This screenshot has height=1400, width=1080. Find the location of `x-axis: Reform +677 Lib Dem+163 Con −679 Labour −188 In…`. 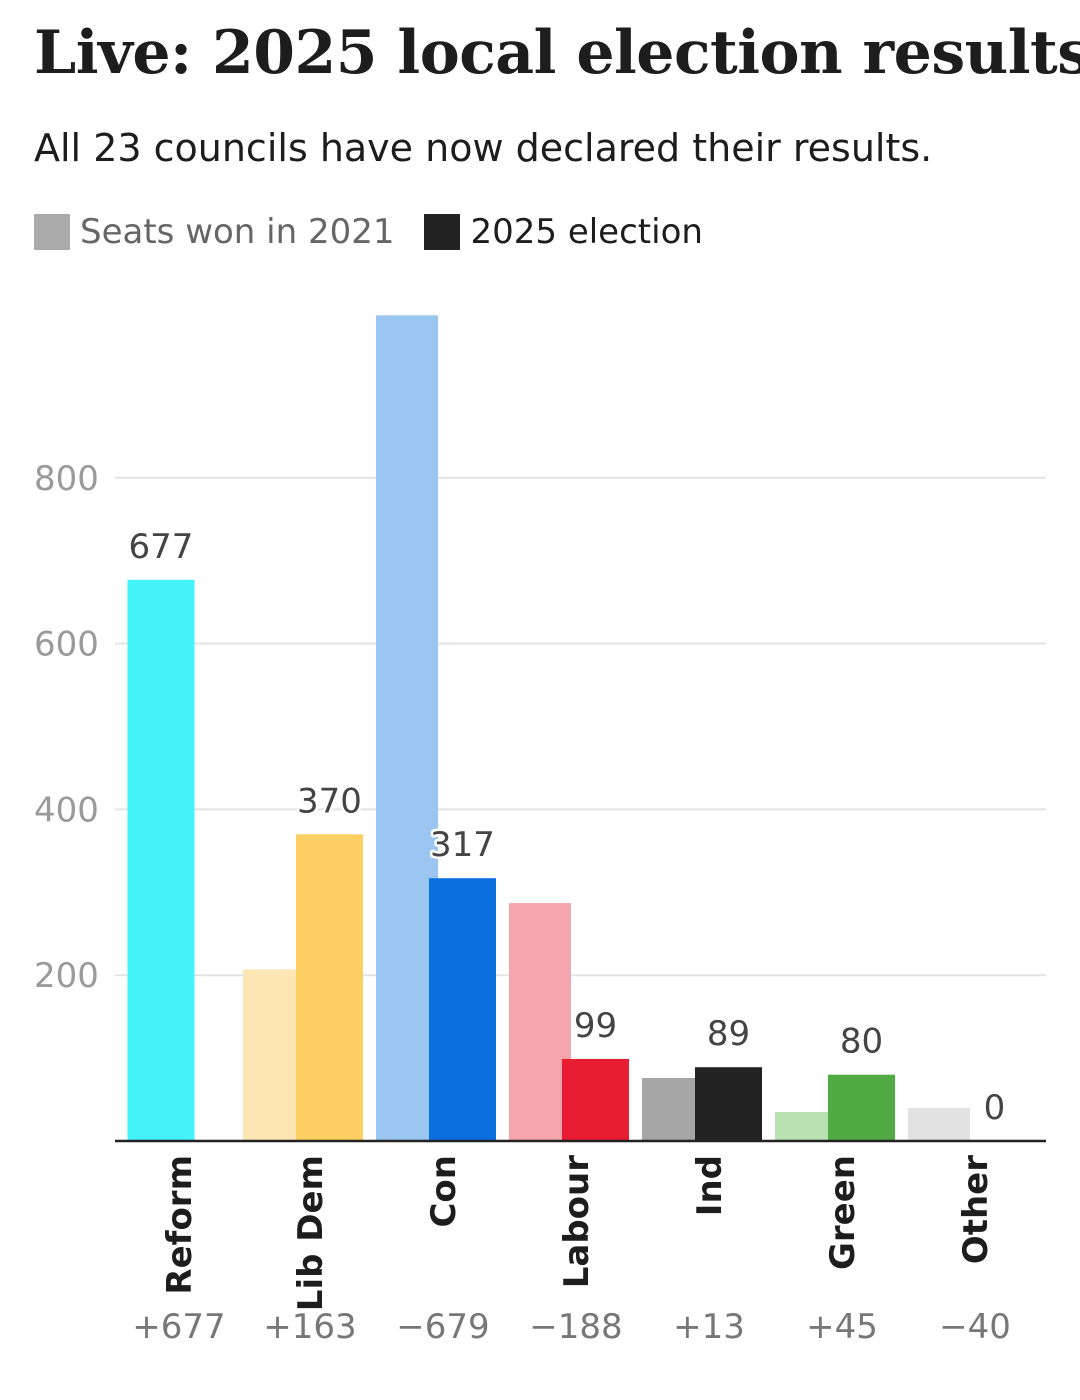

x-axis: Reform +677 Lib Dem+163 Con −679 Labour −188 In… is located at coordinates (580, 1243).